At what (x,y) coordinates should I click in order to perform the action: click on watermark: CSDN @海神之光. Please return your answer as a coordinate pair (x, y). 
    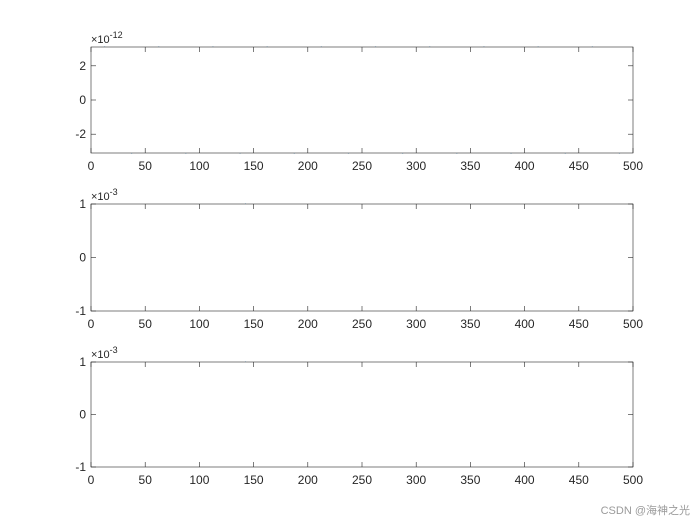
    Looking at the image, I should click on (645, 510).